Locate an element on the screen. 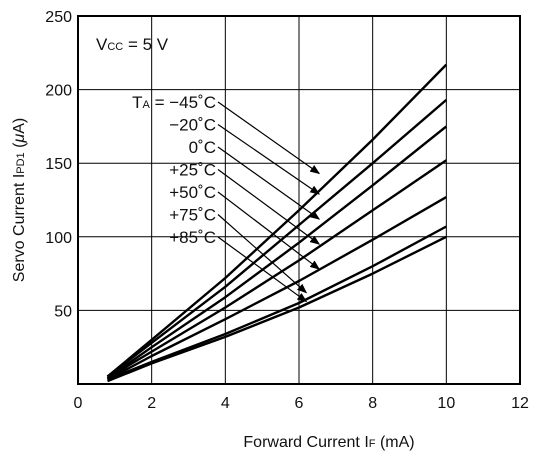 The width and height of the screenshot is (536, 463). x-tick-label: 6 is located at coordinates (299, 403).